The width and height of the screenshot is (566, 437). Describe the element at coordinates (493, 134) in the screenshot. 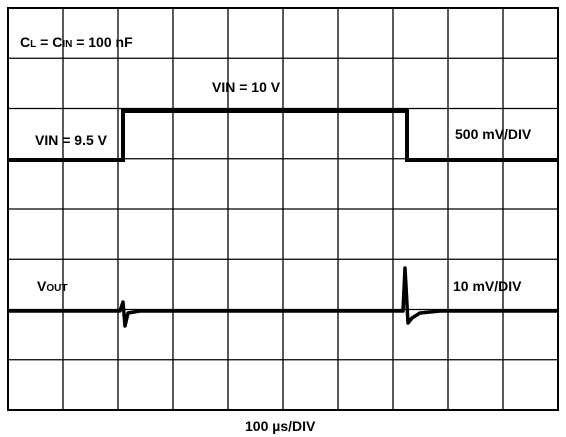

I see `top-scale-label: 500 mV/DIV` at that location.